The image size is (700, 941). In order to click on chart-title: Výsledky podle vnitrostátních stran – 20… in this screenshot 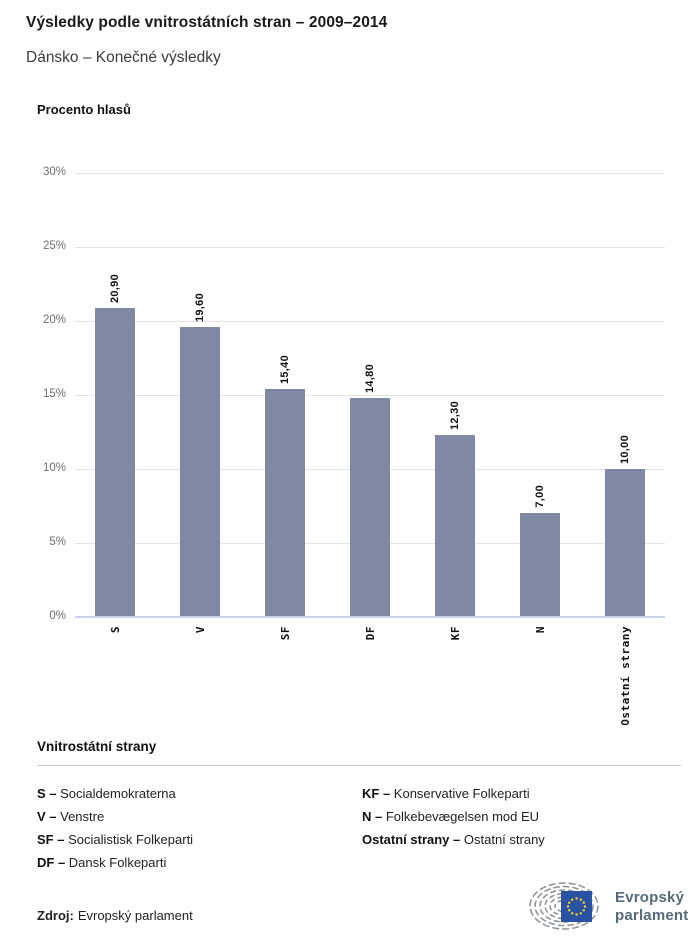, I will do `click(207, 22)`.